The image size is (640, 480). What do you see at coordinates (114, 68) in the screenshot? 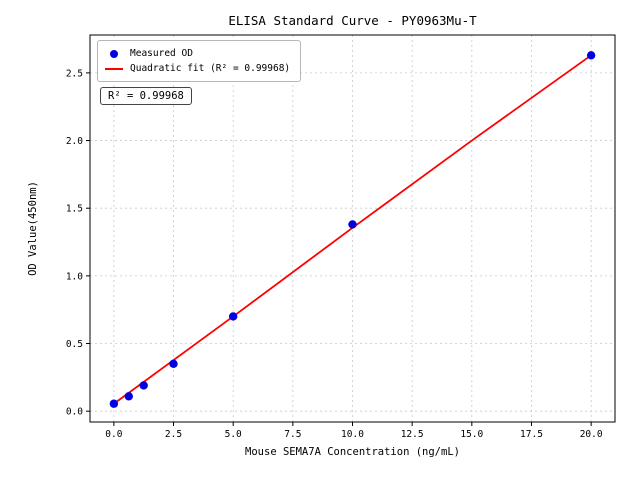
I see `red-line-marker-icon` at bounding box center [114, 68].